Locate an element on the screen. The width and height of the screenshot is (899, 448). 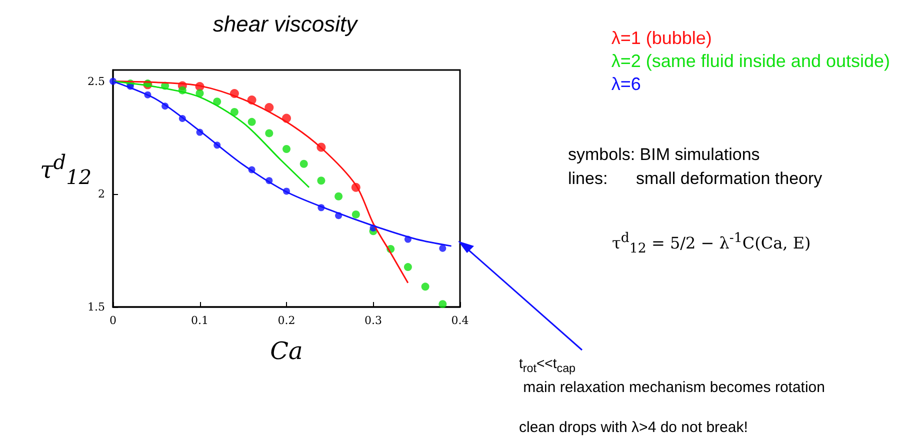
text: clean drops with λ>4 do not break! is located at coordinates (633, 427).